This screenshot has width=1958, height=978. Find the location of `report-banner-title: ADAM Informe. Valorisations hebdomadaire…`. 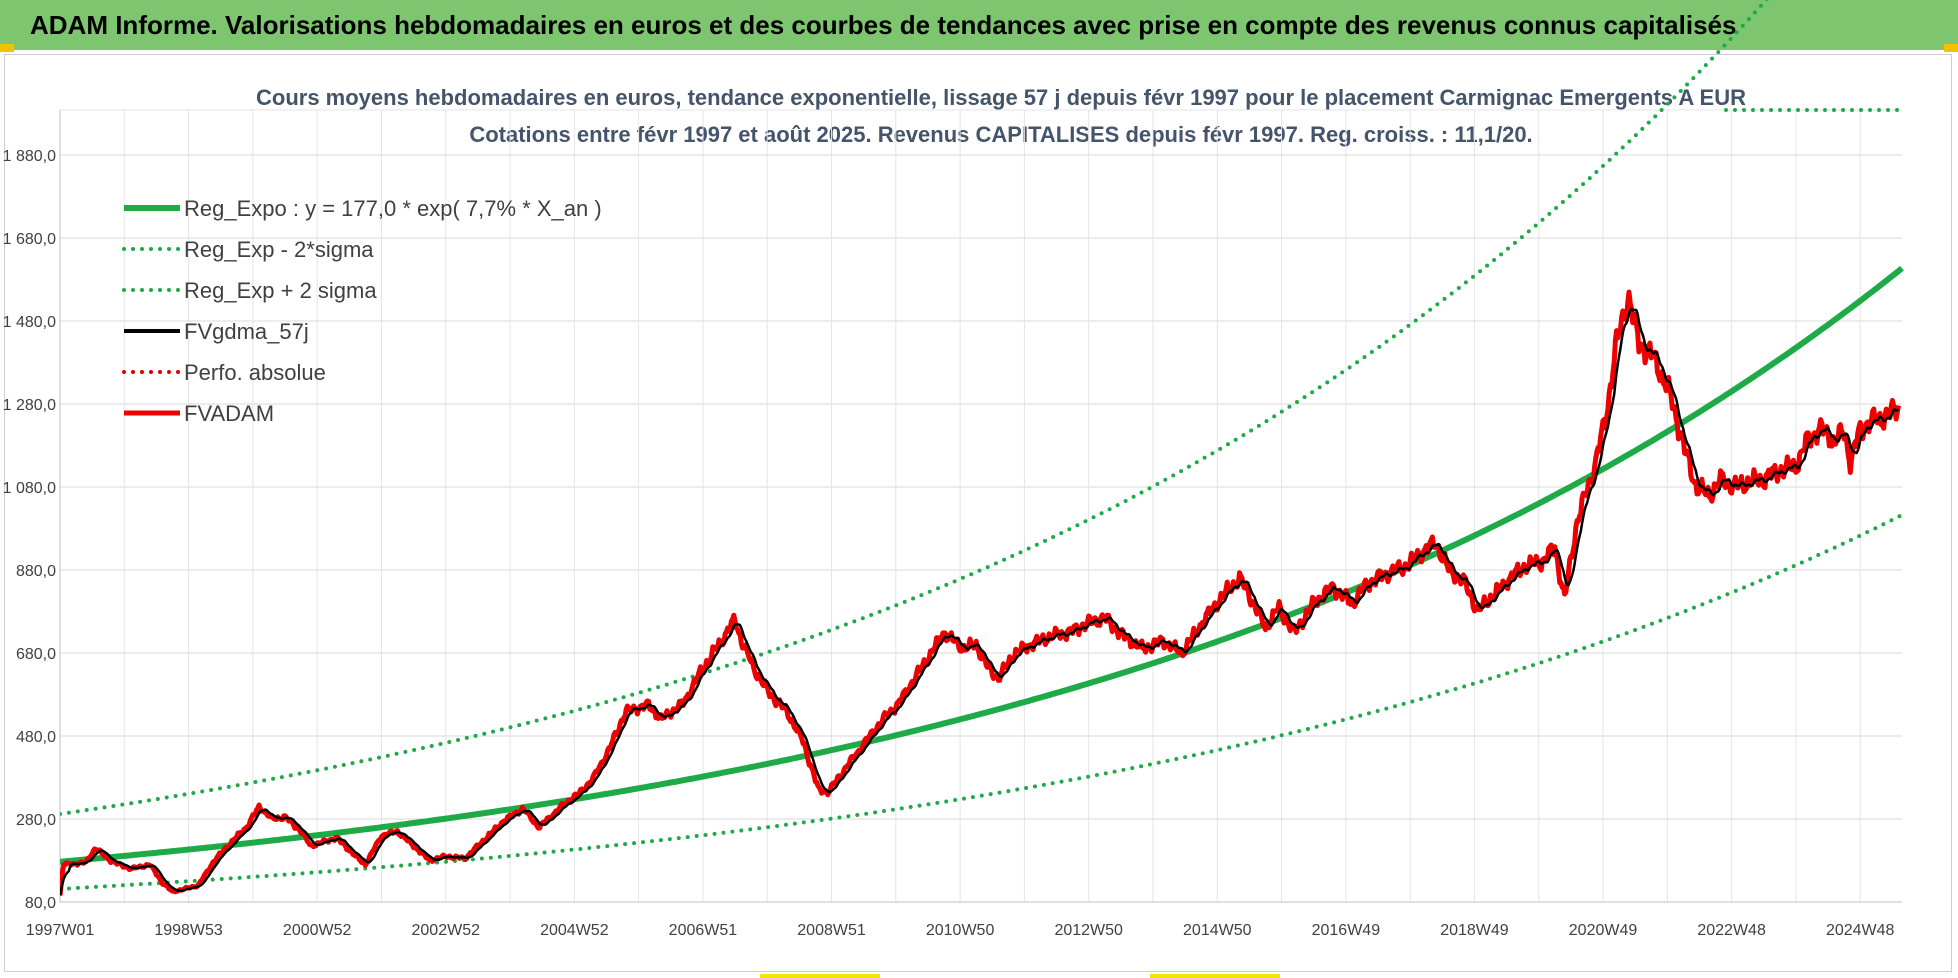

report-banner-title: ADAM Informe. Valorisations hebdomadaire… is located at coordinates (883, 25).